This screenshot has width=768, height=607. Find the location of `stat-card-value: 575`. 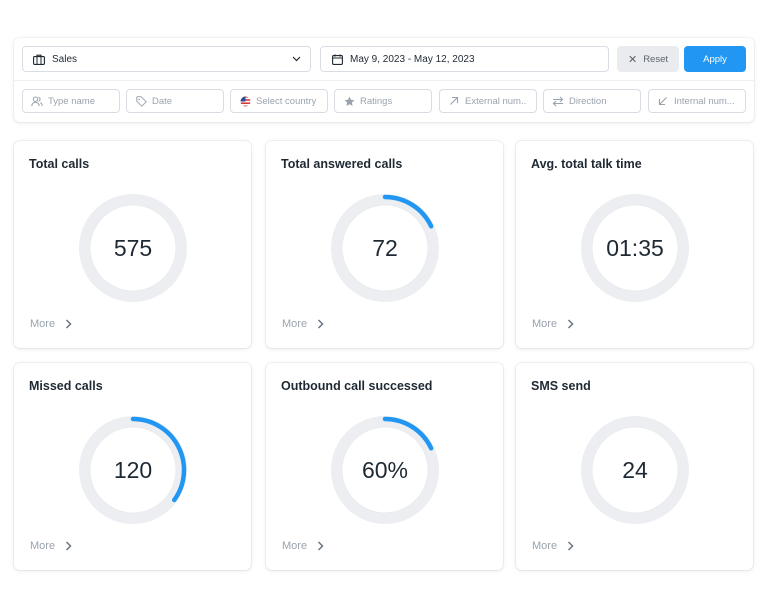

stat-card-value: 575 is located at coordinates (133, 247).